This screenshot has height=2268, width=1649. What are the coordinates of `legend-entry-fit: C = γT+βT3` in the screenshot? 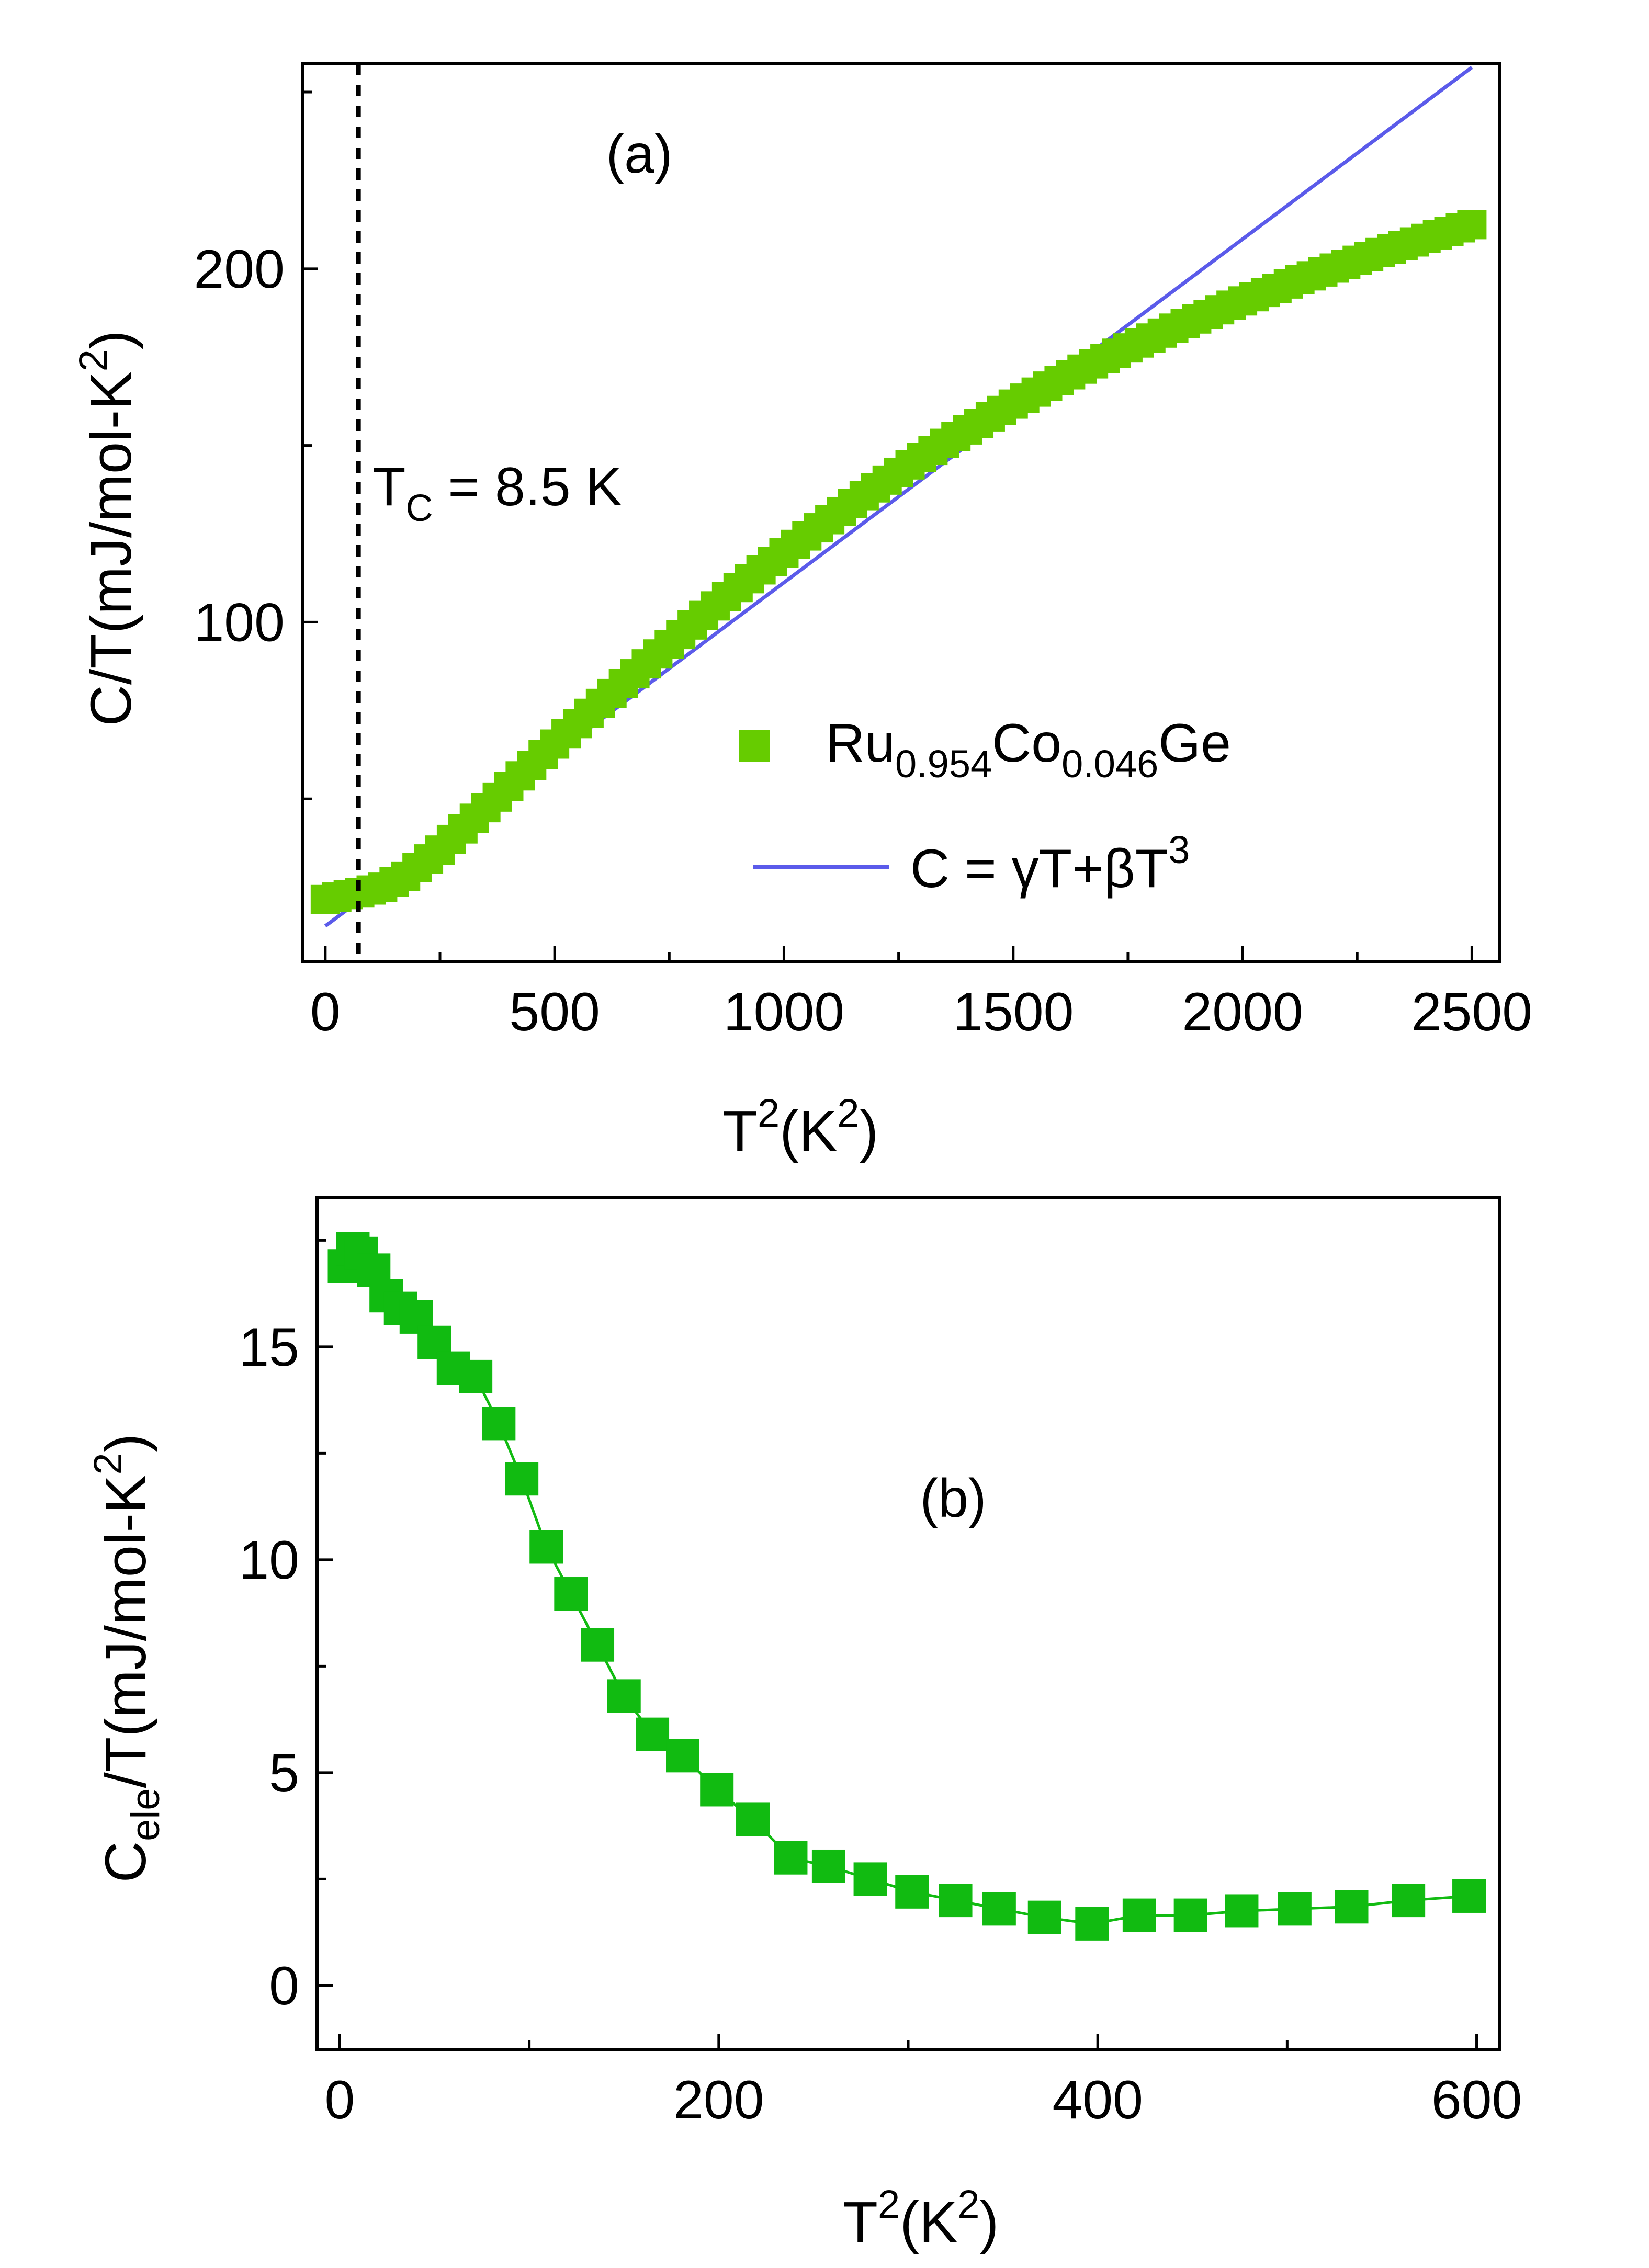 It's located at (1050, 863).